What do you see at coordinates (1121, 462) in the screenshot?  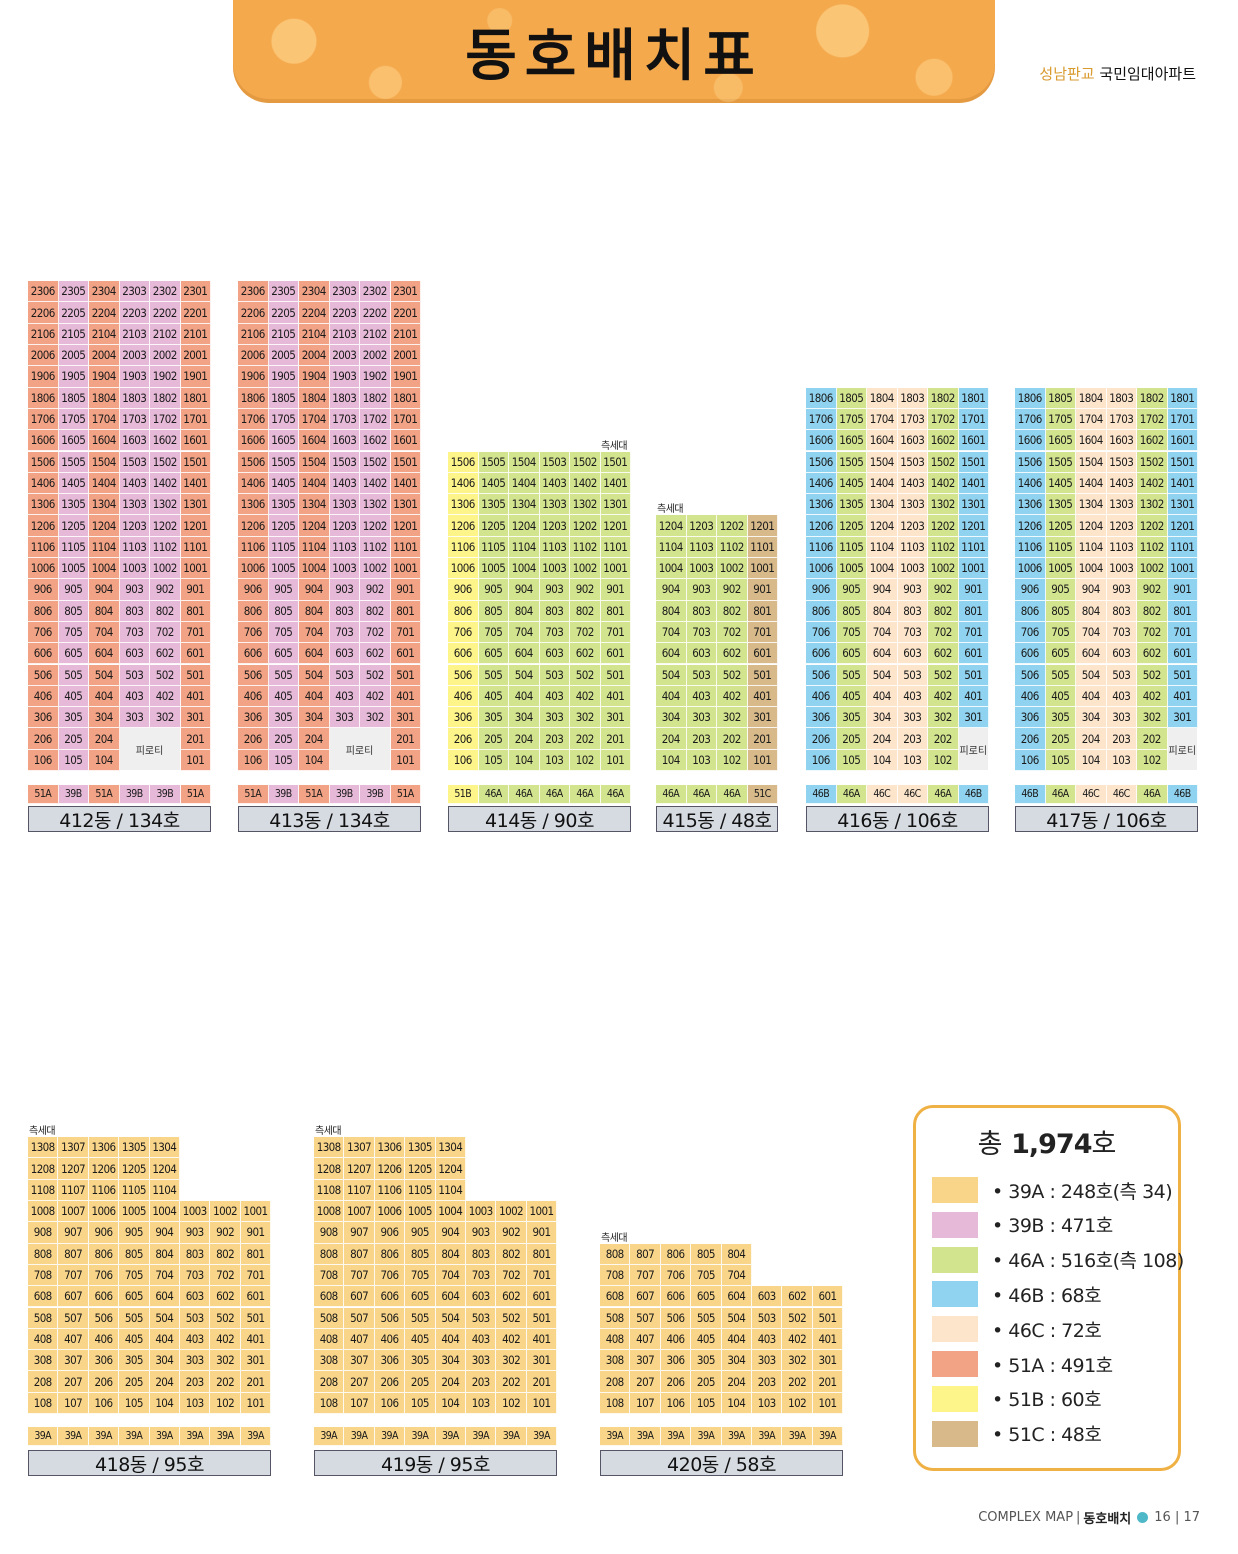 I see `unit-cell: 1503` at bounding box center [1121, 462].